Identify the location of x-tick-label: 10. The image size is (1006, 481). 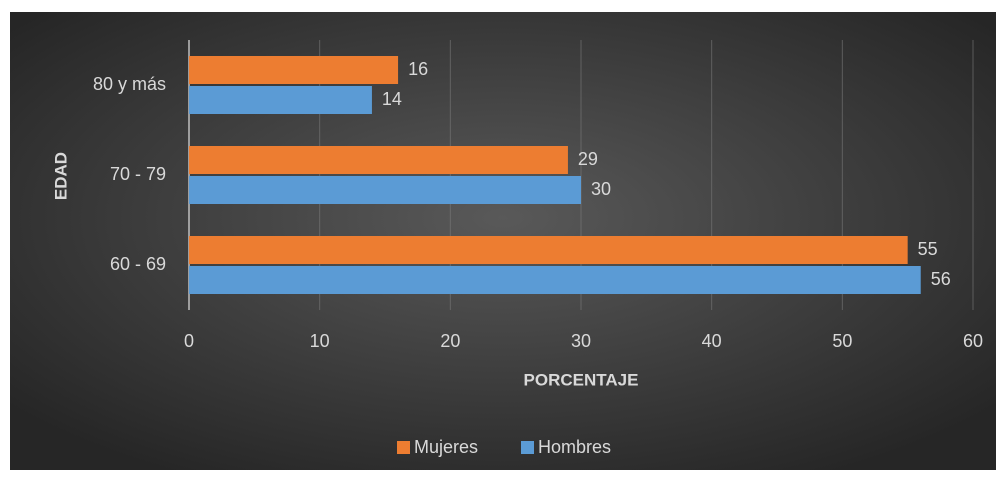
(320, 341).